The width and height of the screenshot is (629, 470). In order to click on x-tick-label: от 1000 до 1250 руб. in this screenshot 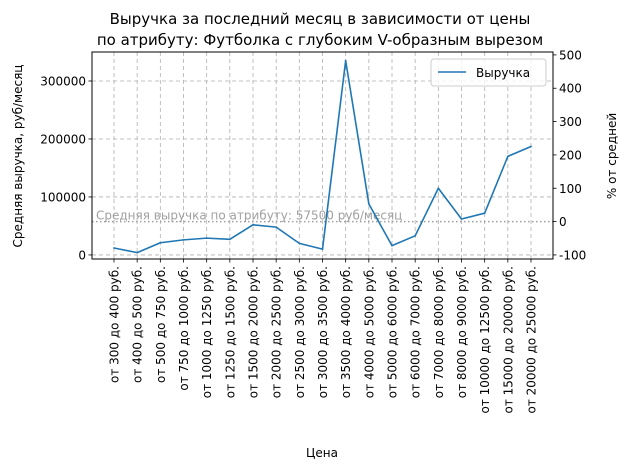, I will do `click(207, 332)`.